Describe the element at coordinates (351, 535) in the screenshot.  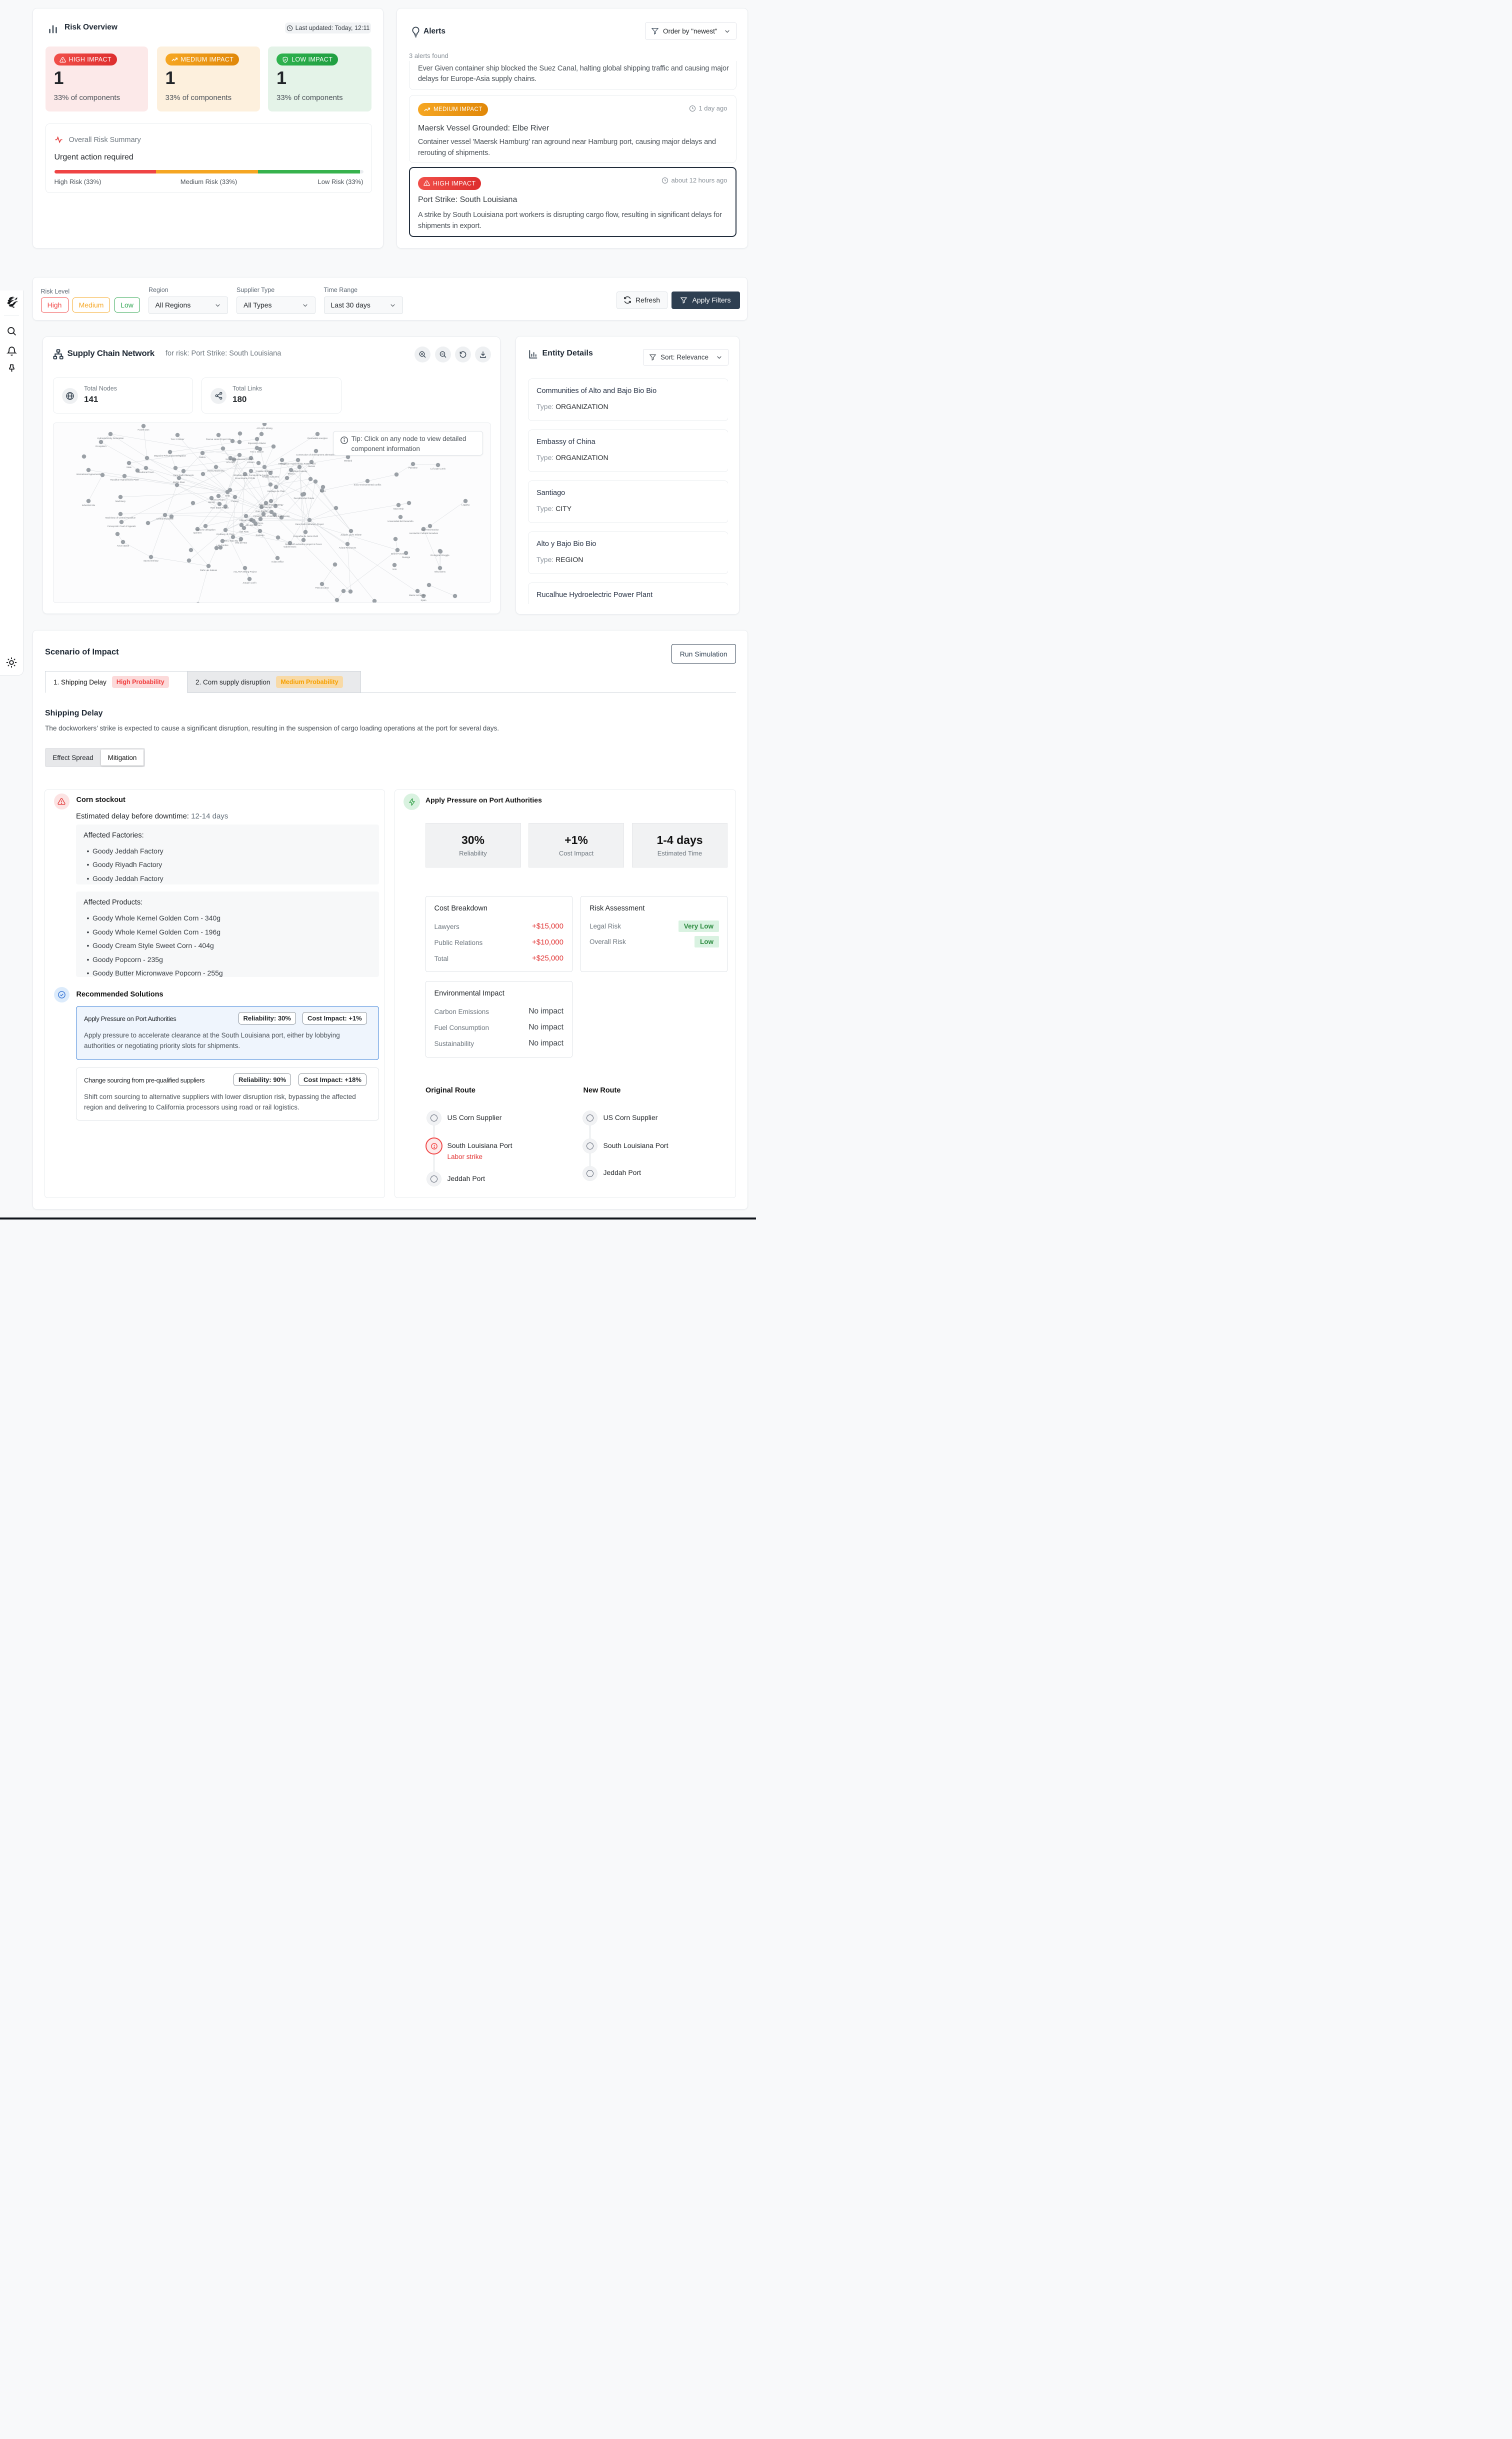
I see `svg-text: Joaquín Lavín Infante` at that location.